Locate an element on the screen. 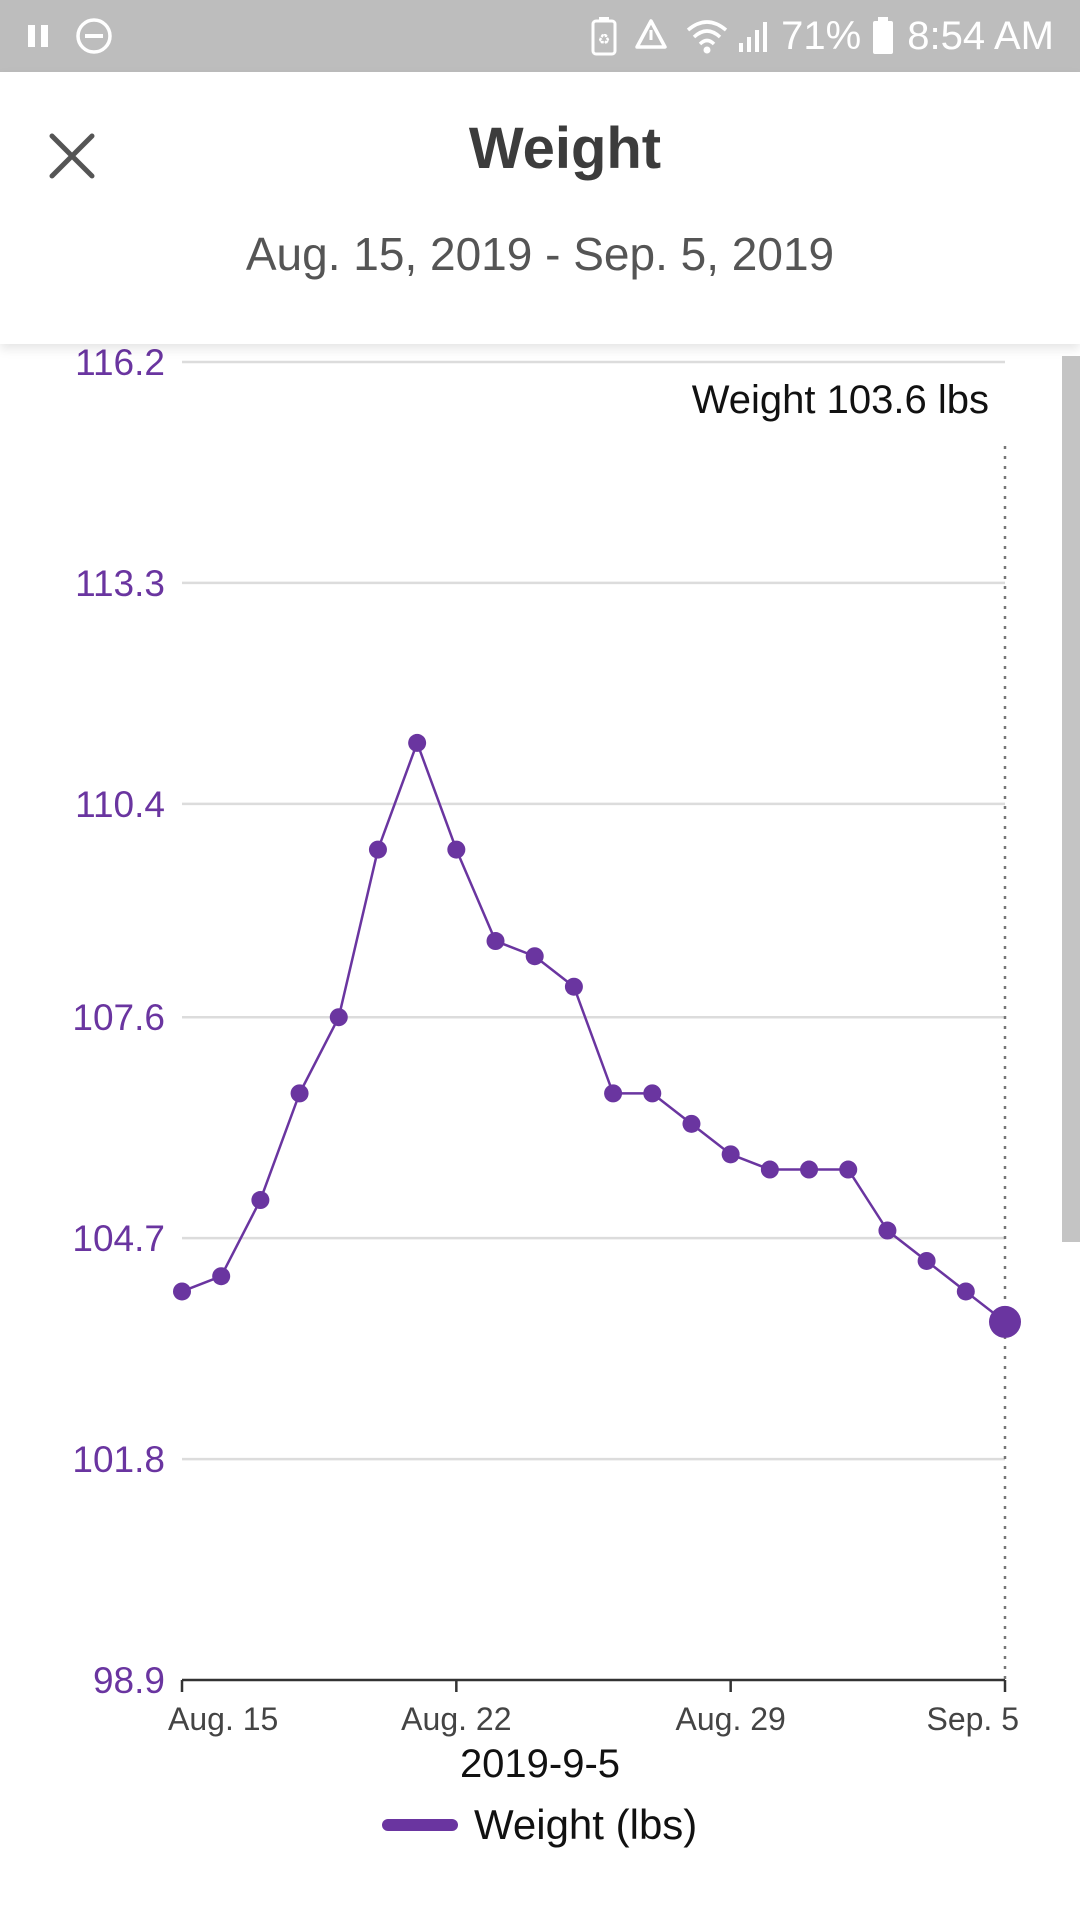 Image resolution: width=1080 pixels, height=1920 pixels. wifi-icon is located at coordinates (707, 36).